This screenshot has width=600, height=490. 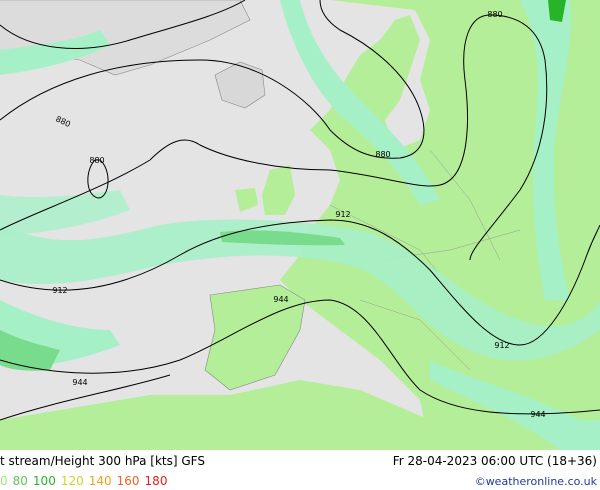 What do you see at coordinates (240, 85) in the screenshot?
I see `land-iceland` at bounding box center [240, 85].